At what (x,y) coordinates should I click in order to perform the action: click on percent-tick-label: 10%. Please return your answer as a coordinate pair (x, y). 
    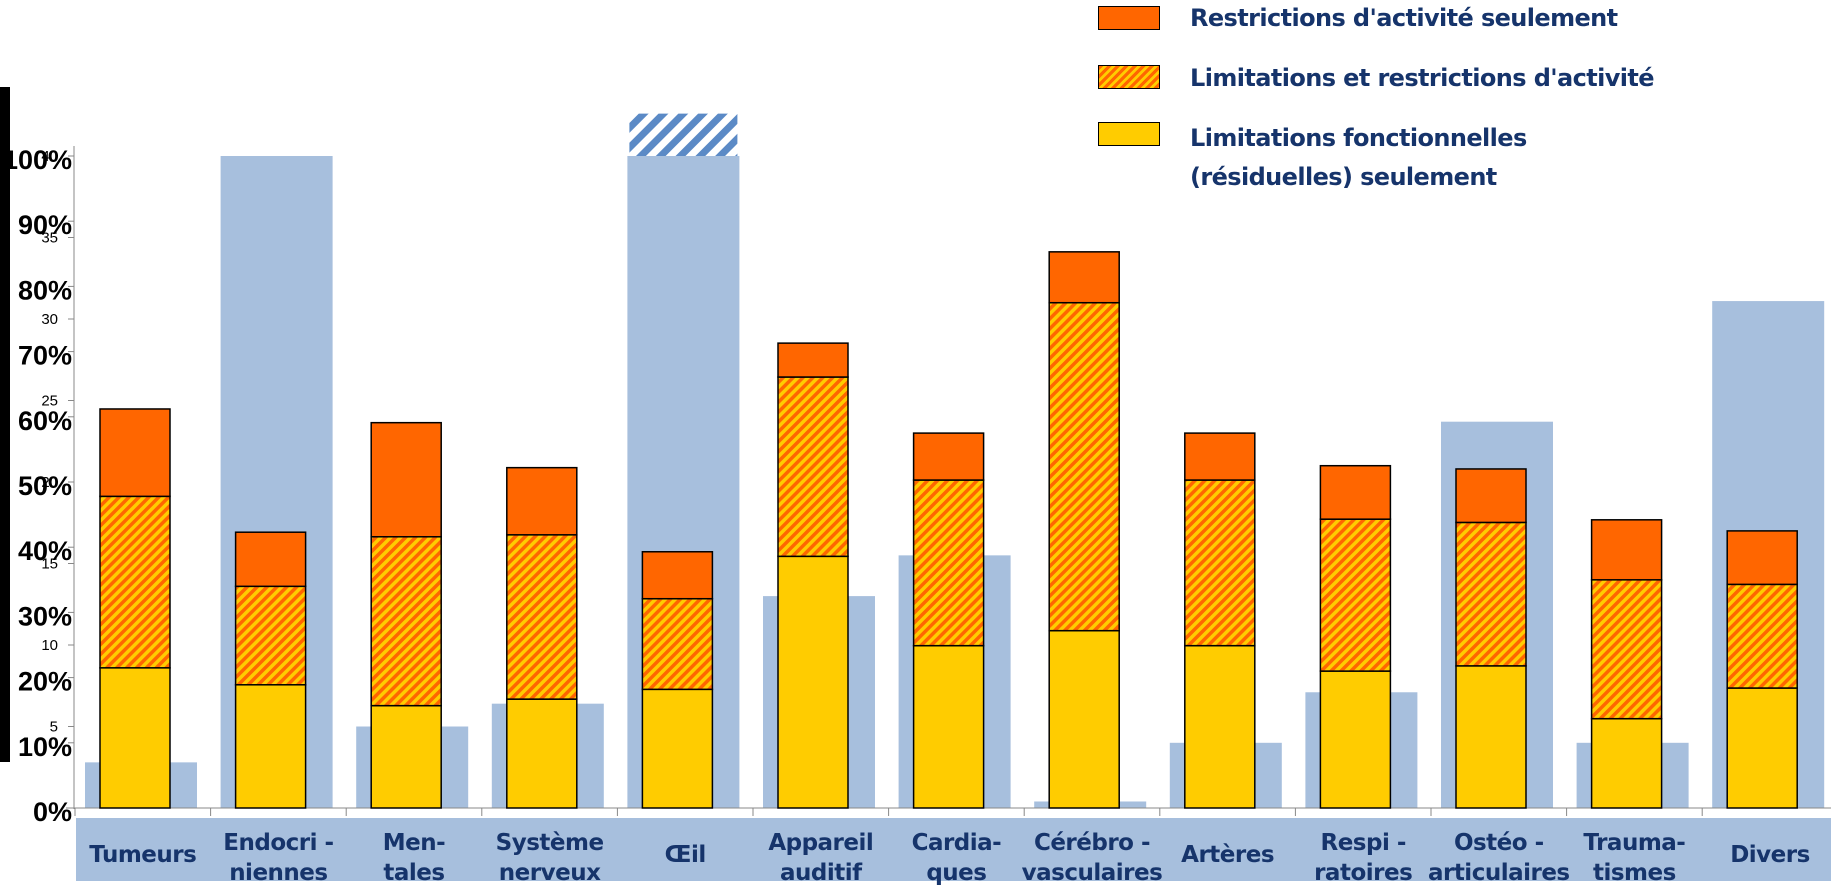
    Looking at the image, I should click on (45, 747).